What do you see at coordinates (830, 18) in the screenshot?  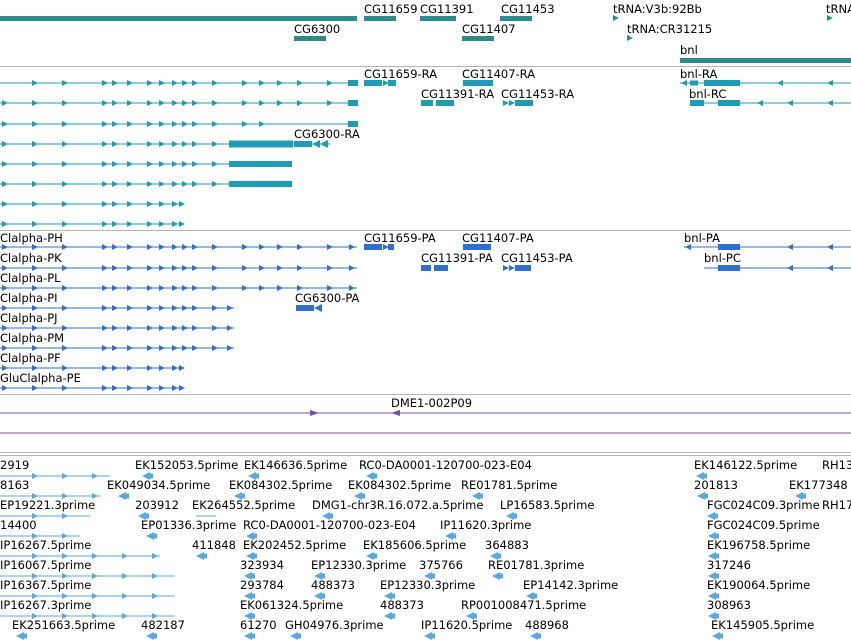 I see `gene-span-trna-edge` at bounding box center [830, 18].